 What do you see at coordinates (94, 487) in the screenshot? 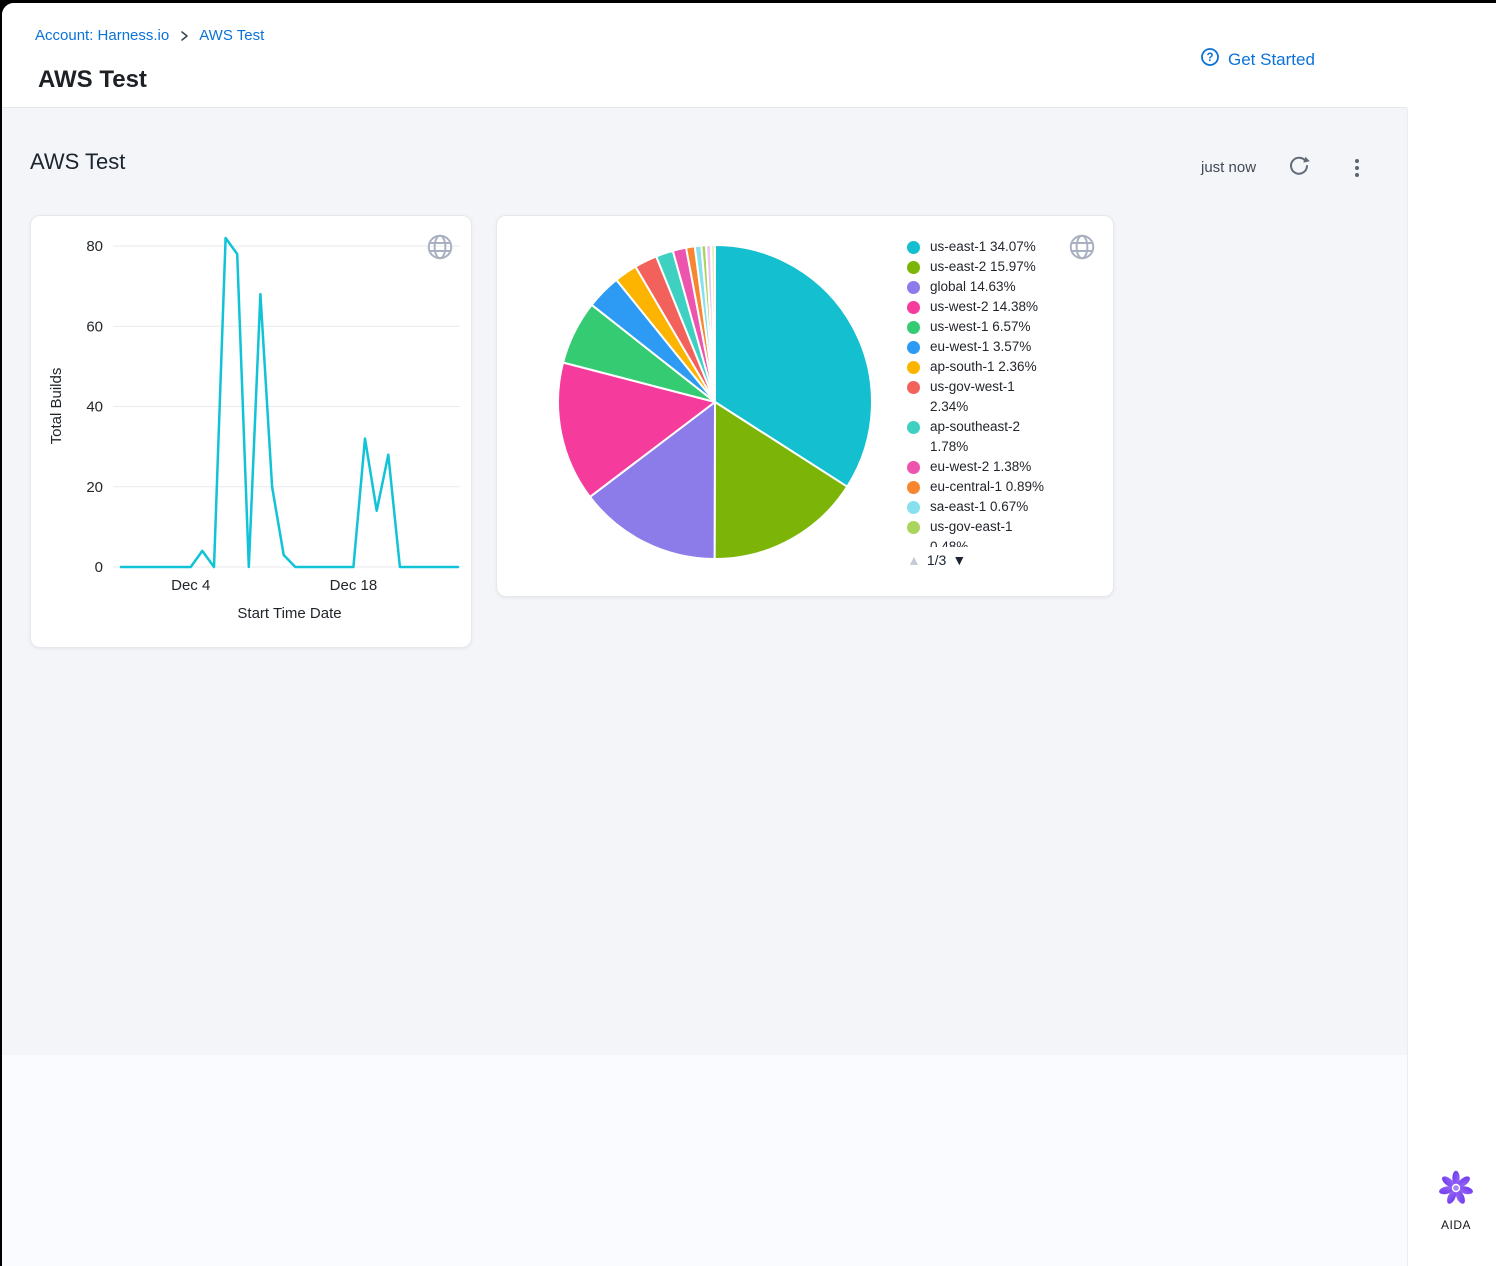
I see `y-tick-label: 20` at bounding box center [94, 487].